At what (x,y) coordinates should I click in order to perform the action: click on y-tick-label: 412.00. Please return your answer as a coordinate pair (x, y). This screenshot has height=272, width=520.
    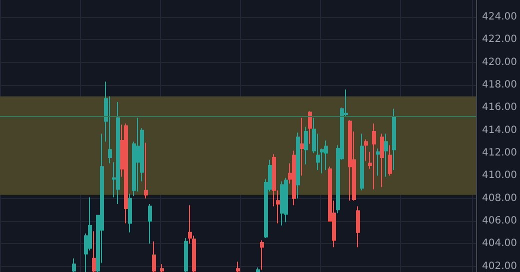
    Looking at the image, I should click on (500, 153).